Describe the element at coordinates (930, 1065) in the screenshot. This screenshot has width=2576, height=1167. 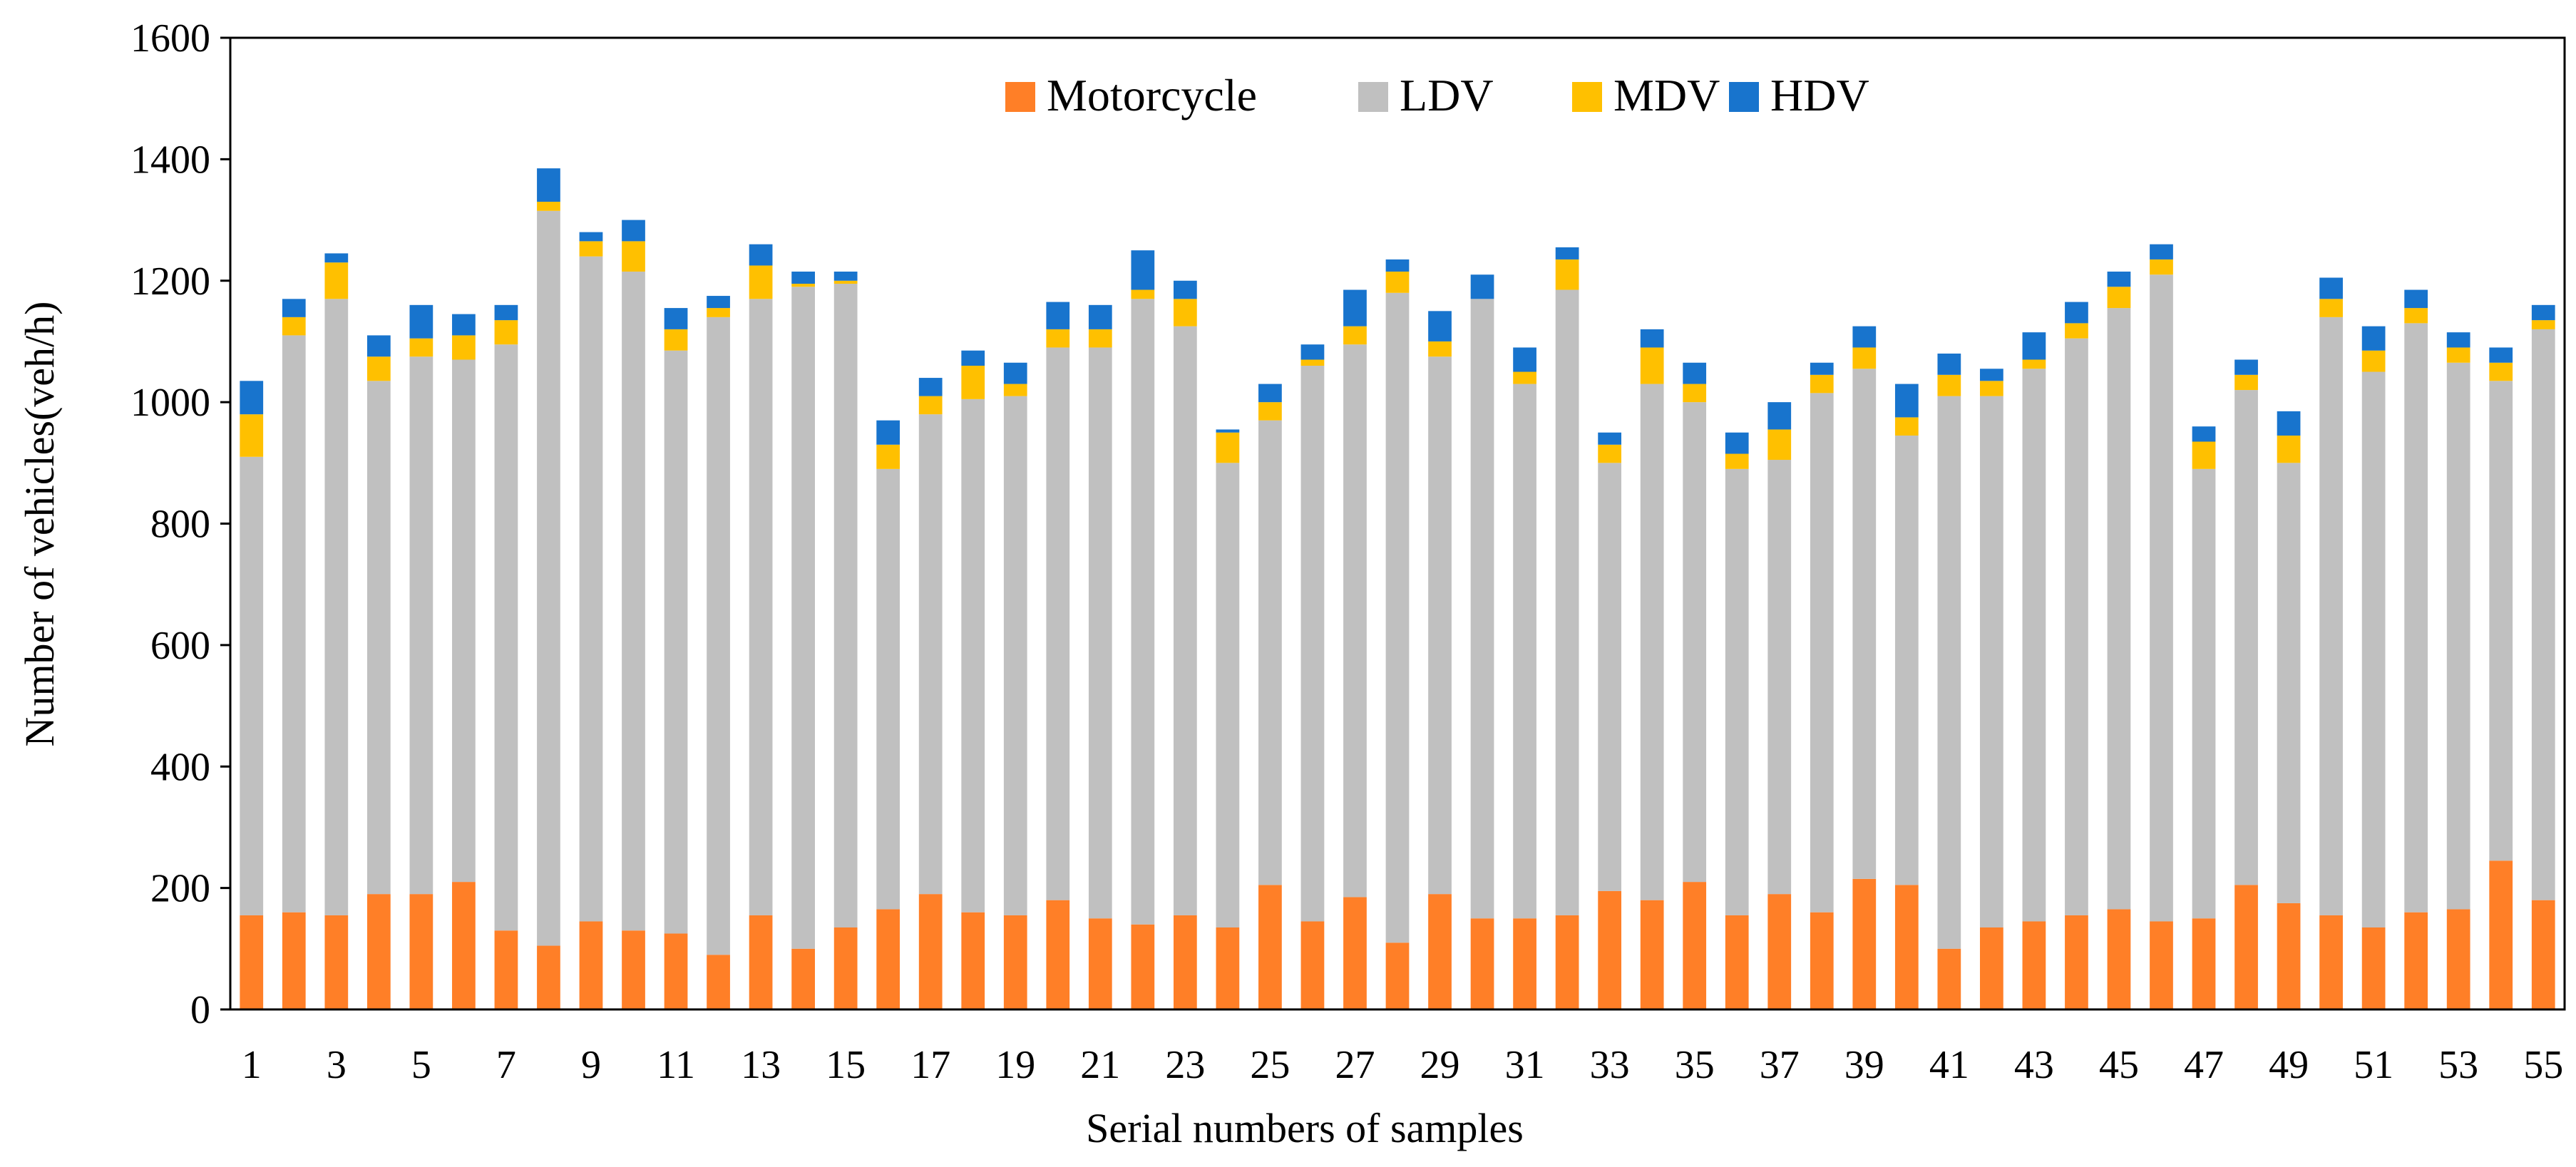
I see `x-tick-label: 17` at that location.